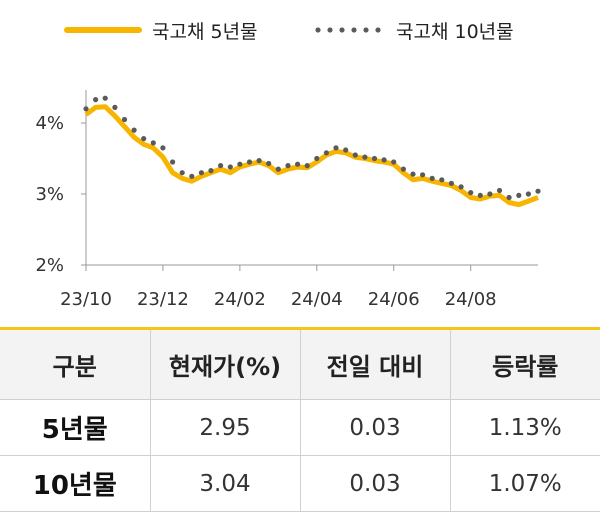 Image resolution: width=600 pixels, height=512 pixels. What do you see at coordinates (49, 194) in the screenshot?
I see `y-tick-label: 3%` at bounding box center [49, 194].